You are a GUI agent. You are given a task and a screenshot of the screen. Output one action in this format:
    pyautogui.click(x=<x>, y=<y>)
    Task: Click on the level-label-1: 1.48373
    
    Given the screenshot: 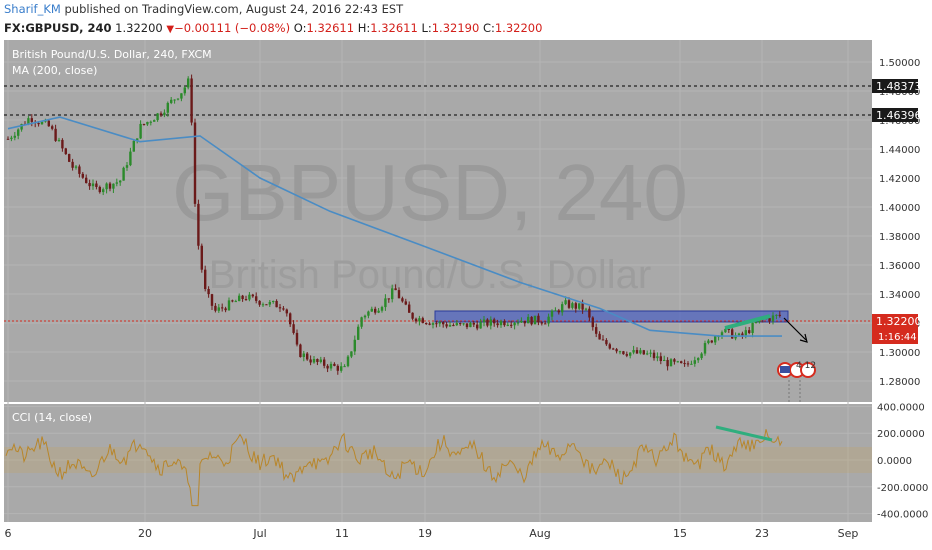 What is the action you would take?
    pyautogui.click(x=899, y=86)
    